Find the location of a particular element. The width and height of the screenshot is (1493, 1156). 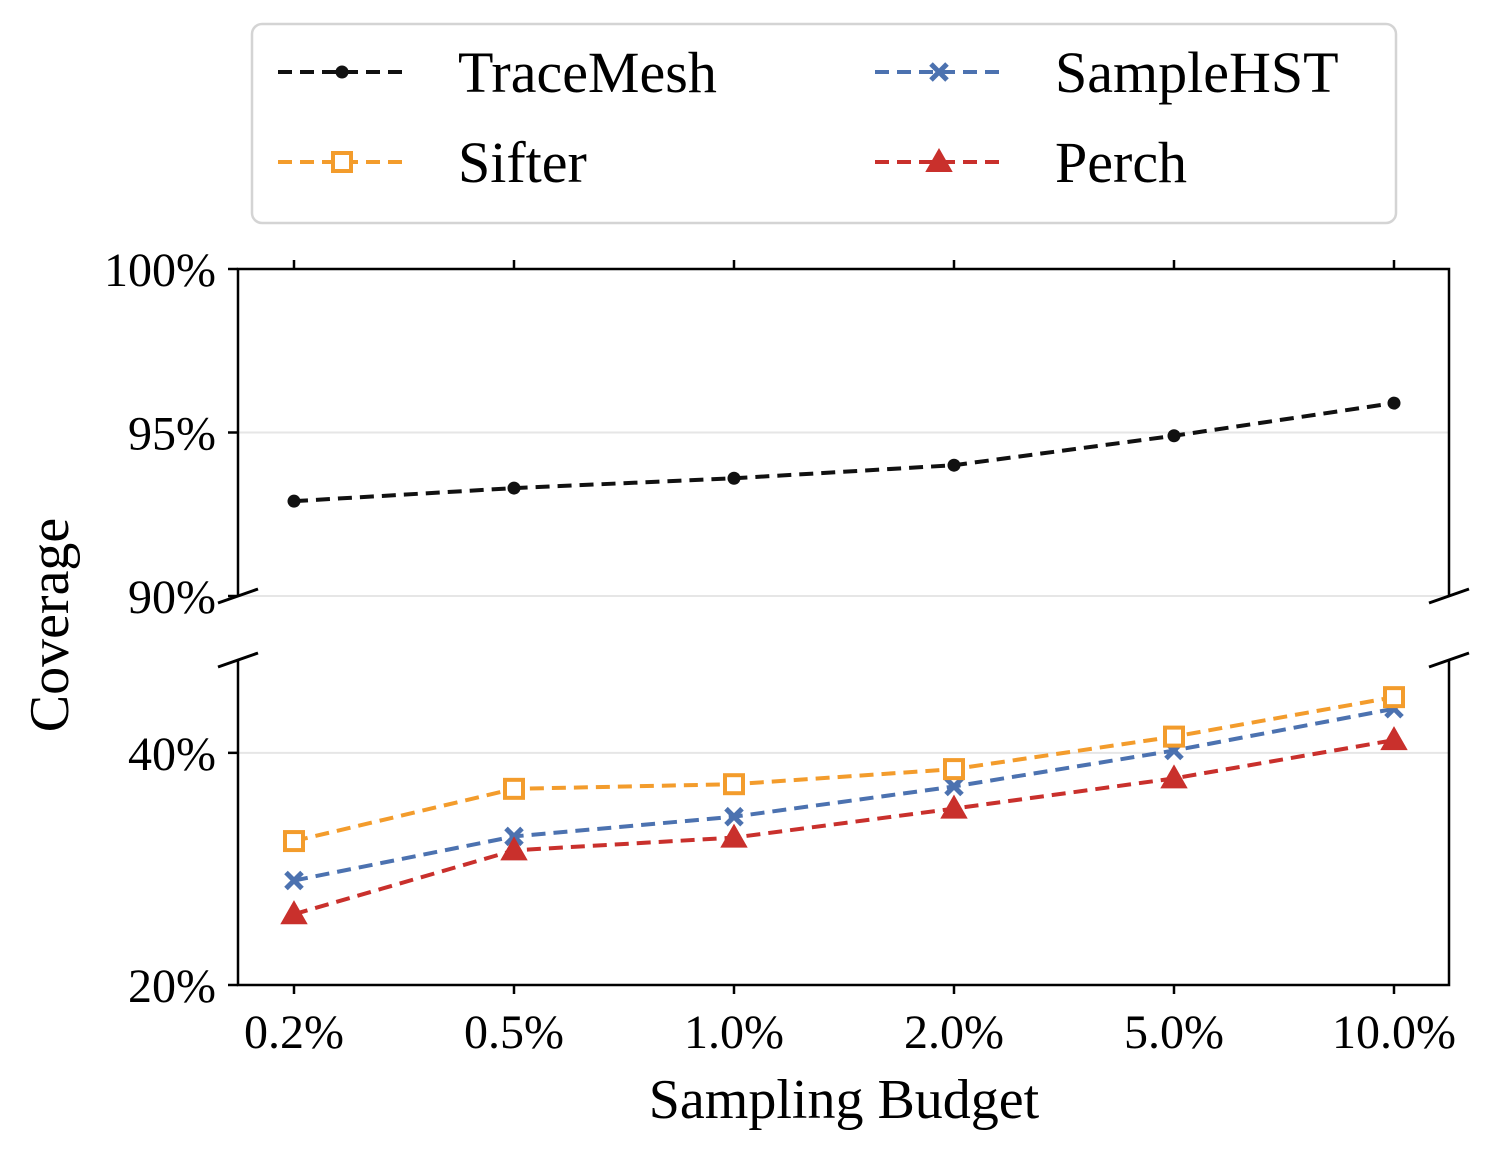

series-sifter is located at coordinates (844, 769).